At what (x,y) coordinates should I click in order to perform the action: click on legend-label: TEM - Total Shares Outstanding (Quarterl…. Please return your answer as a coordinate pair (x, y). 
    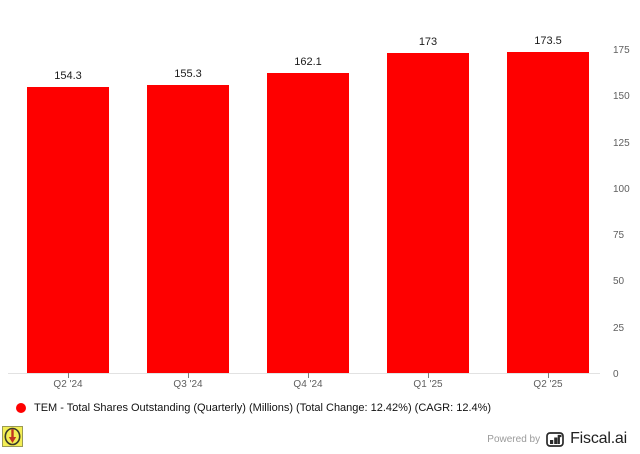
    Looking at the image, I should click on (263, 408).